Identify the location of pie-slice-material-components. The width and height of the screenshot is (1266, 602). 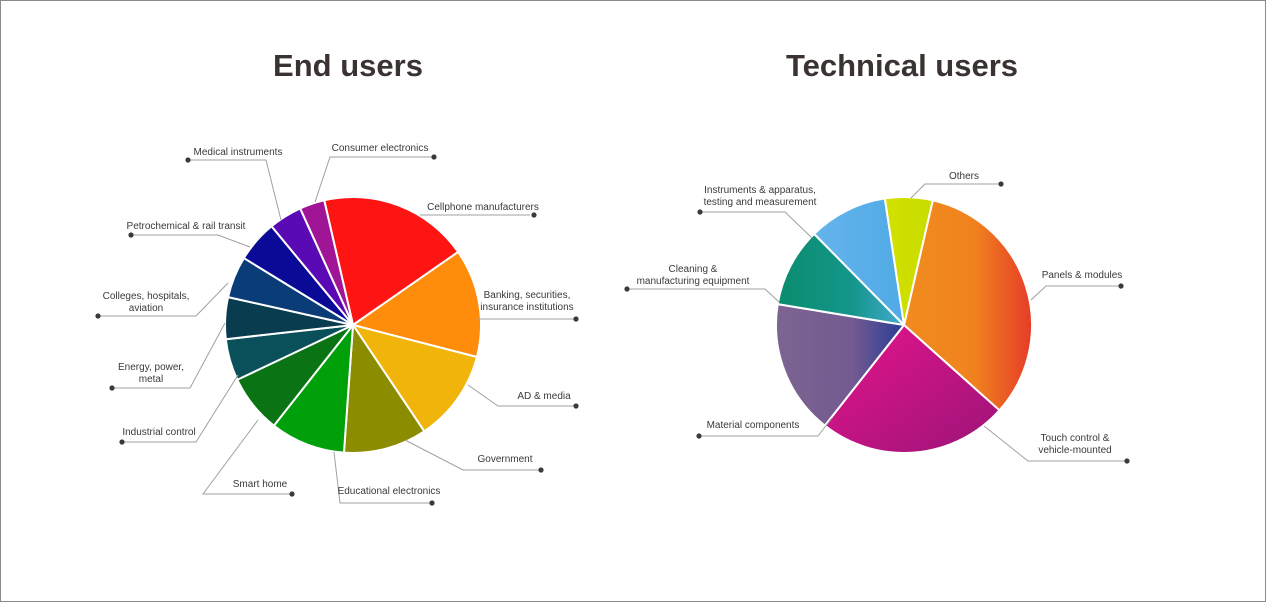
(840, 365).